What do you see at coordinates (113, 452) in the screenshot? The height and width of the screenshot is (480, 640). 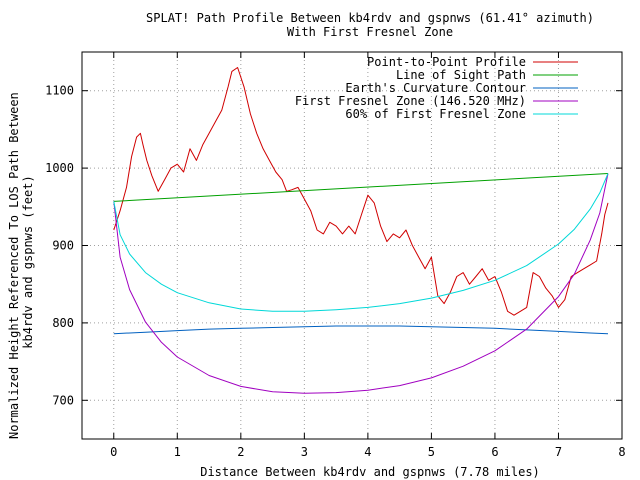 I see `x-tick-label: 0` at bounding box center [113, 452].